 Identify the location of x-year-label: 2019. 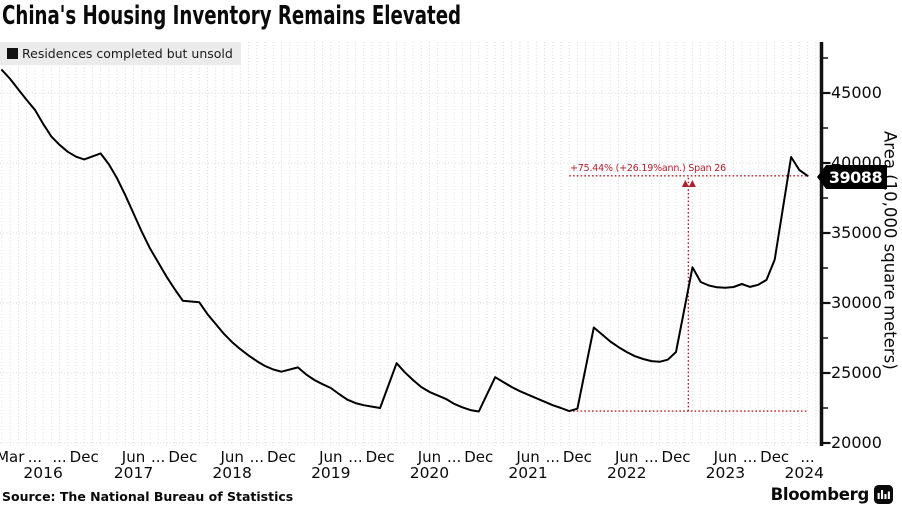
(331, 473).